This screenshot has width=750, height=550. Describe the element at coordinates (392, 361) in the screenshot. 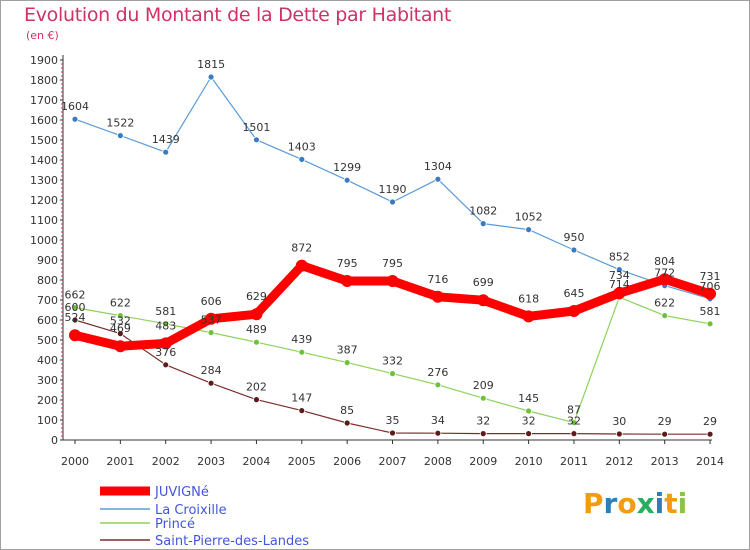

I see `data-label: 332` at that location.